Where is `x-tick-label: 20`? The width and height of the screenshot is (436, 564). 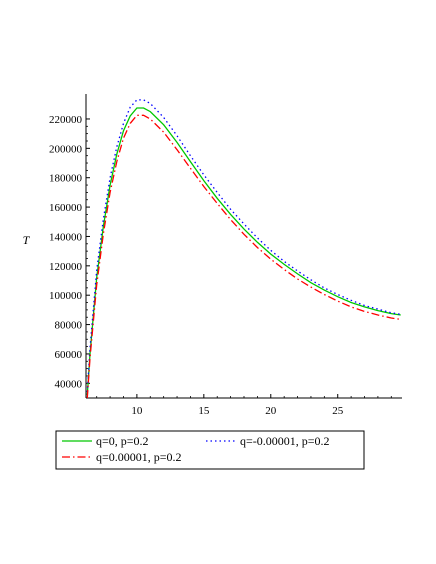
x-tick-label: 20 is located at coordinates (271, 411).